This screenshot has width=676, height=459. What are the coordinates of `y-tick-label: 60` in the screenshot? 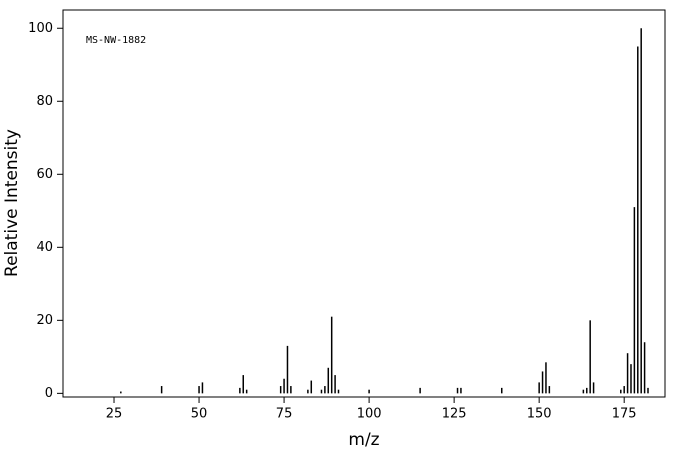 It's located at (44, 174).